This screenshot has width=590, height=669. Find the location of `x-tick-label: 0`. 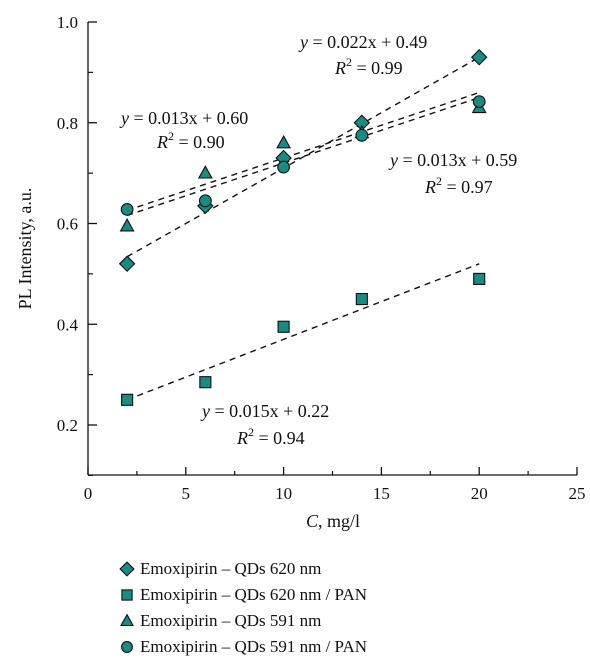

x-tick-label: 0 is located at coordinates (88, 493).